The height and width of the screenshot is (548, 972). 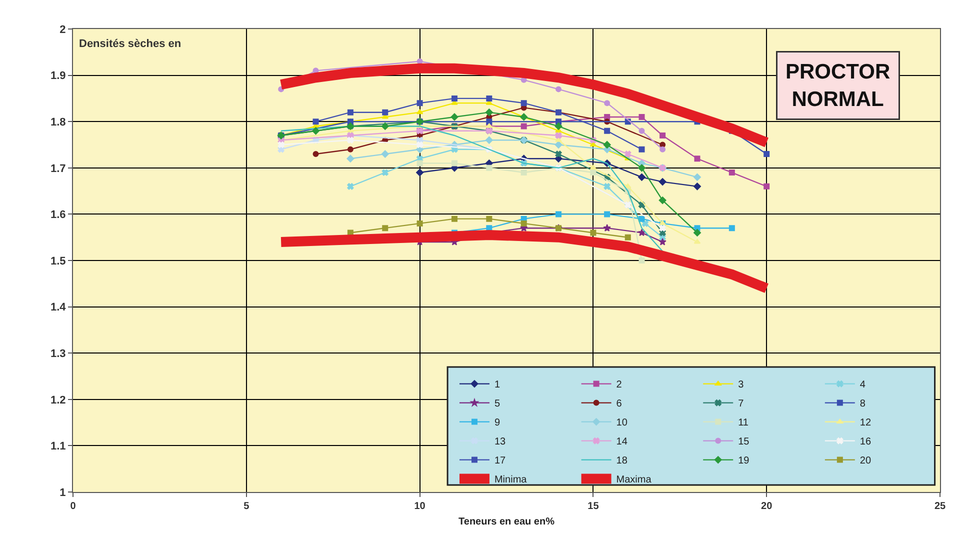 What do you see at coordinates (500, 461) in the screenshot?
I see `legend-label: 17` at bounding box center [500, 461].